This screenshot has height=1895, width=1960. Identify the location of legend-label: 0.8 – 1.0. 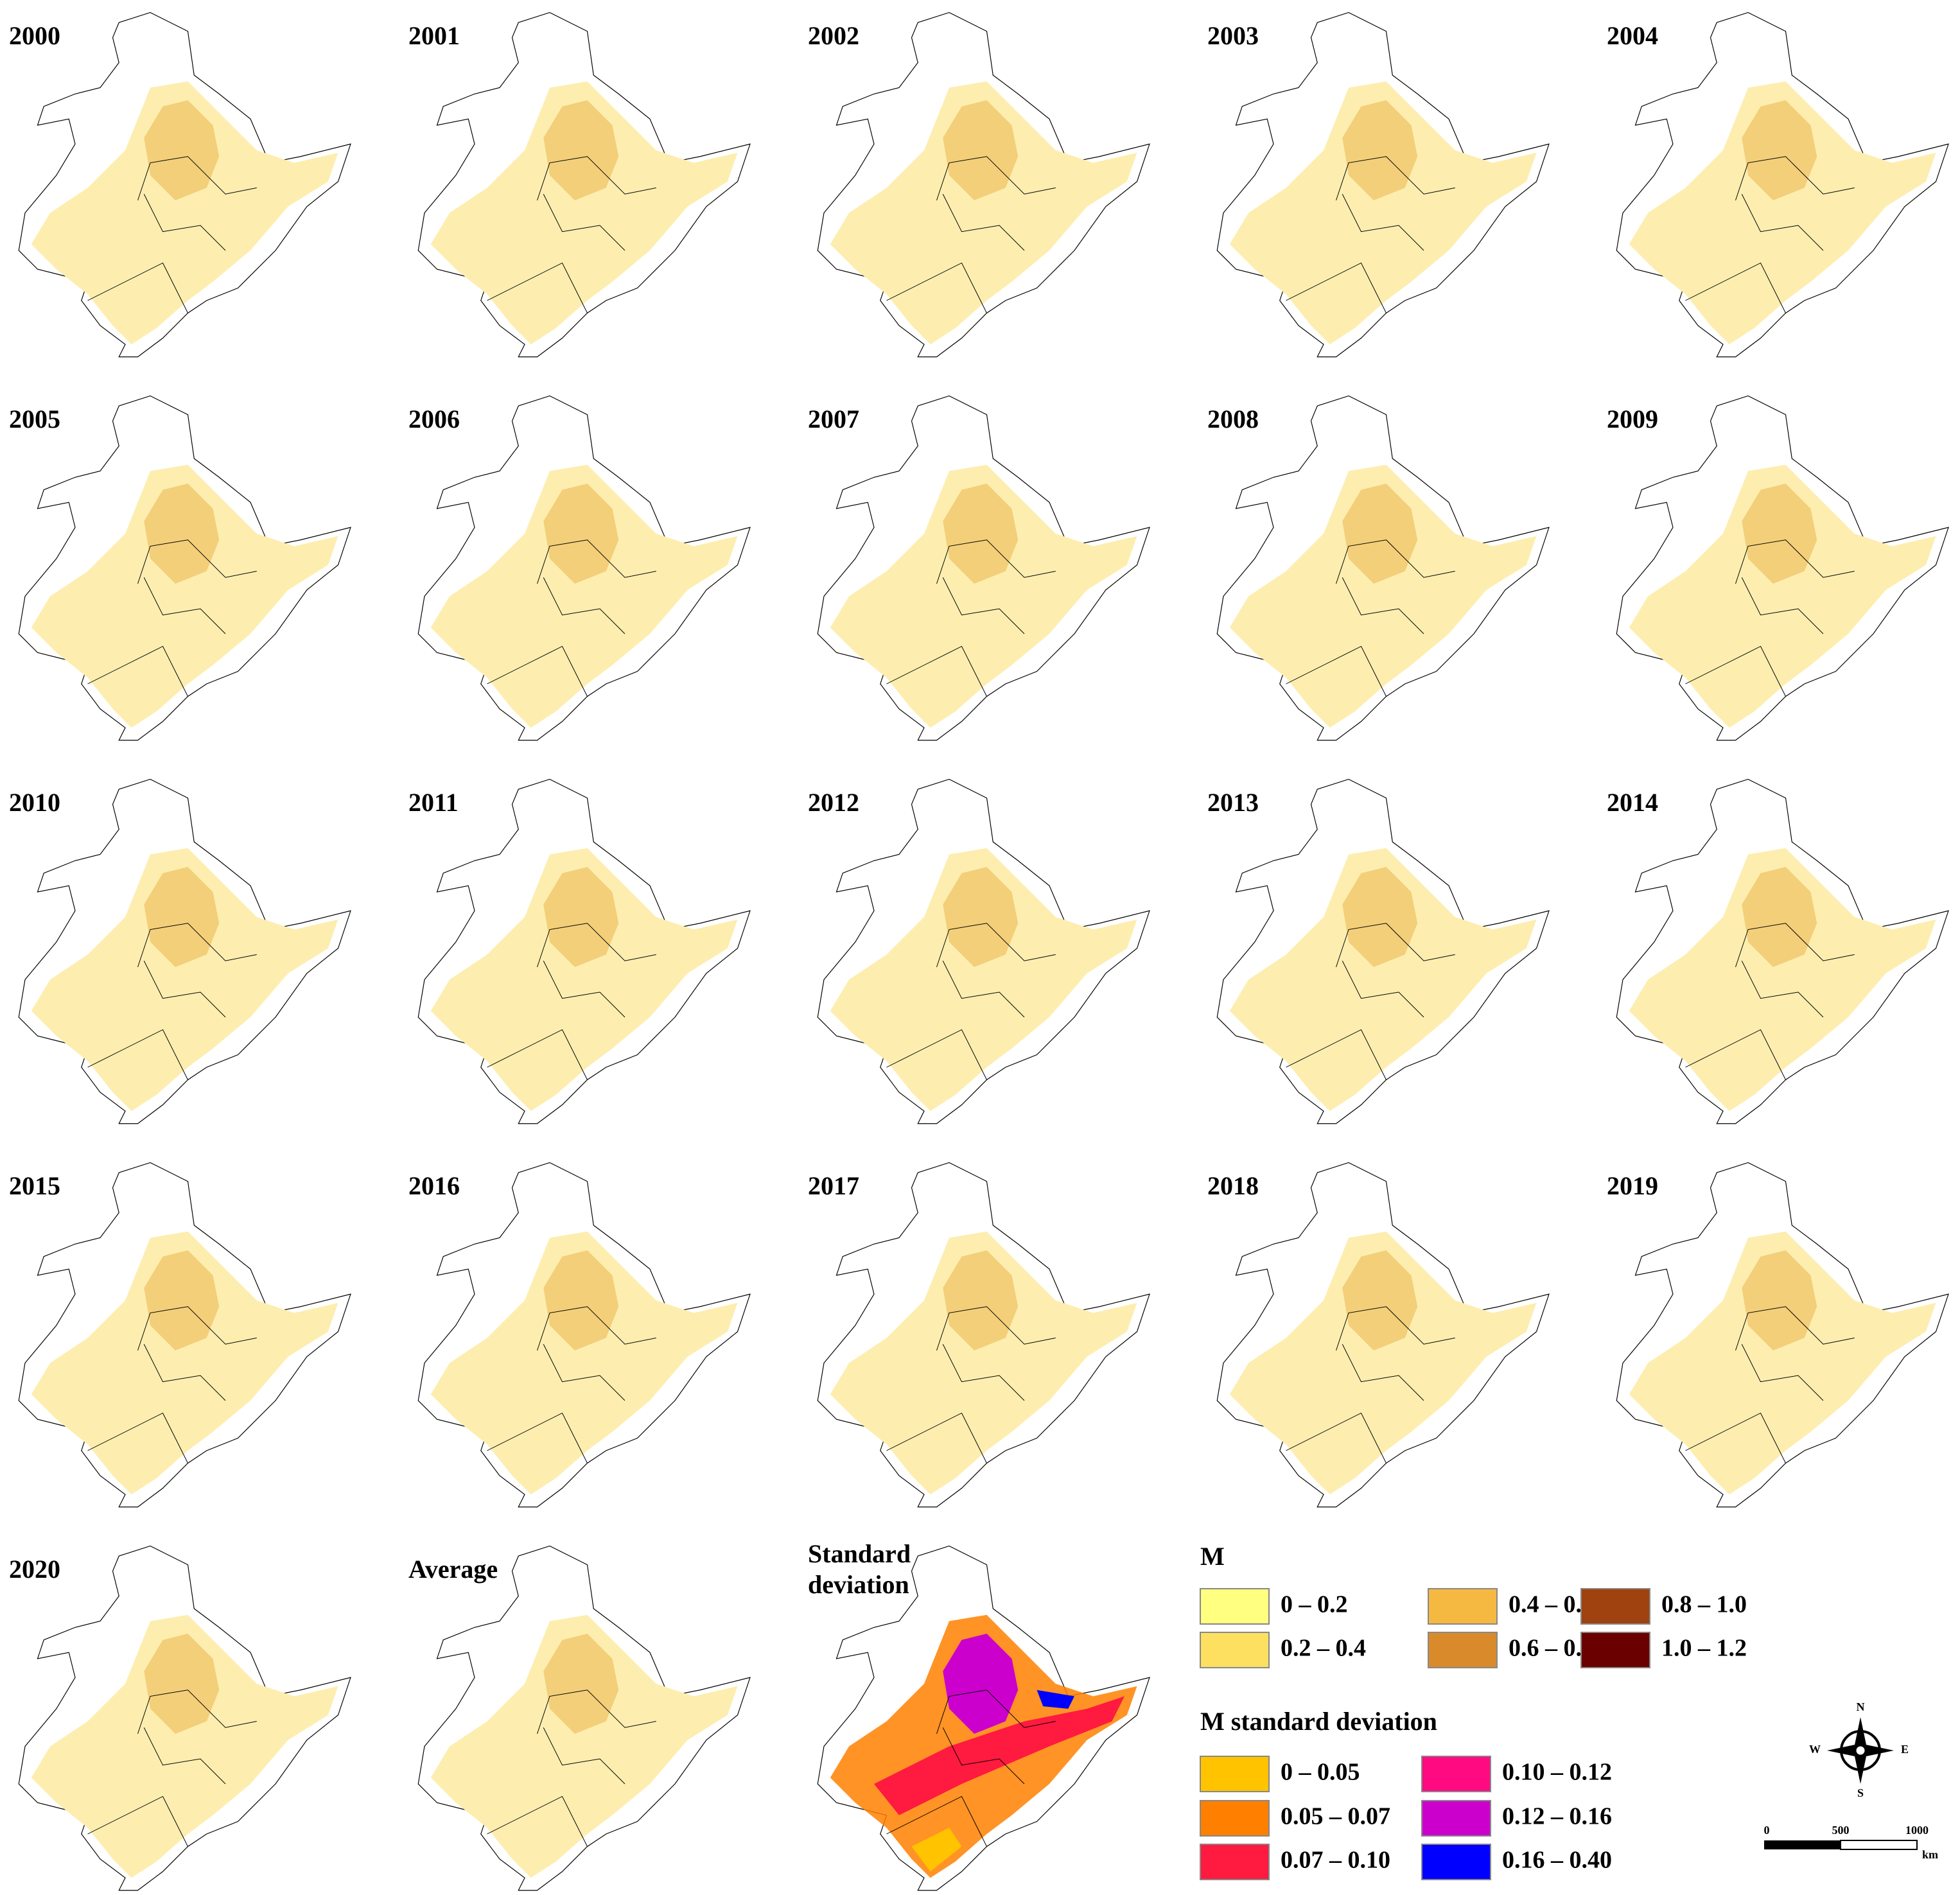
(1704, 1604).